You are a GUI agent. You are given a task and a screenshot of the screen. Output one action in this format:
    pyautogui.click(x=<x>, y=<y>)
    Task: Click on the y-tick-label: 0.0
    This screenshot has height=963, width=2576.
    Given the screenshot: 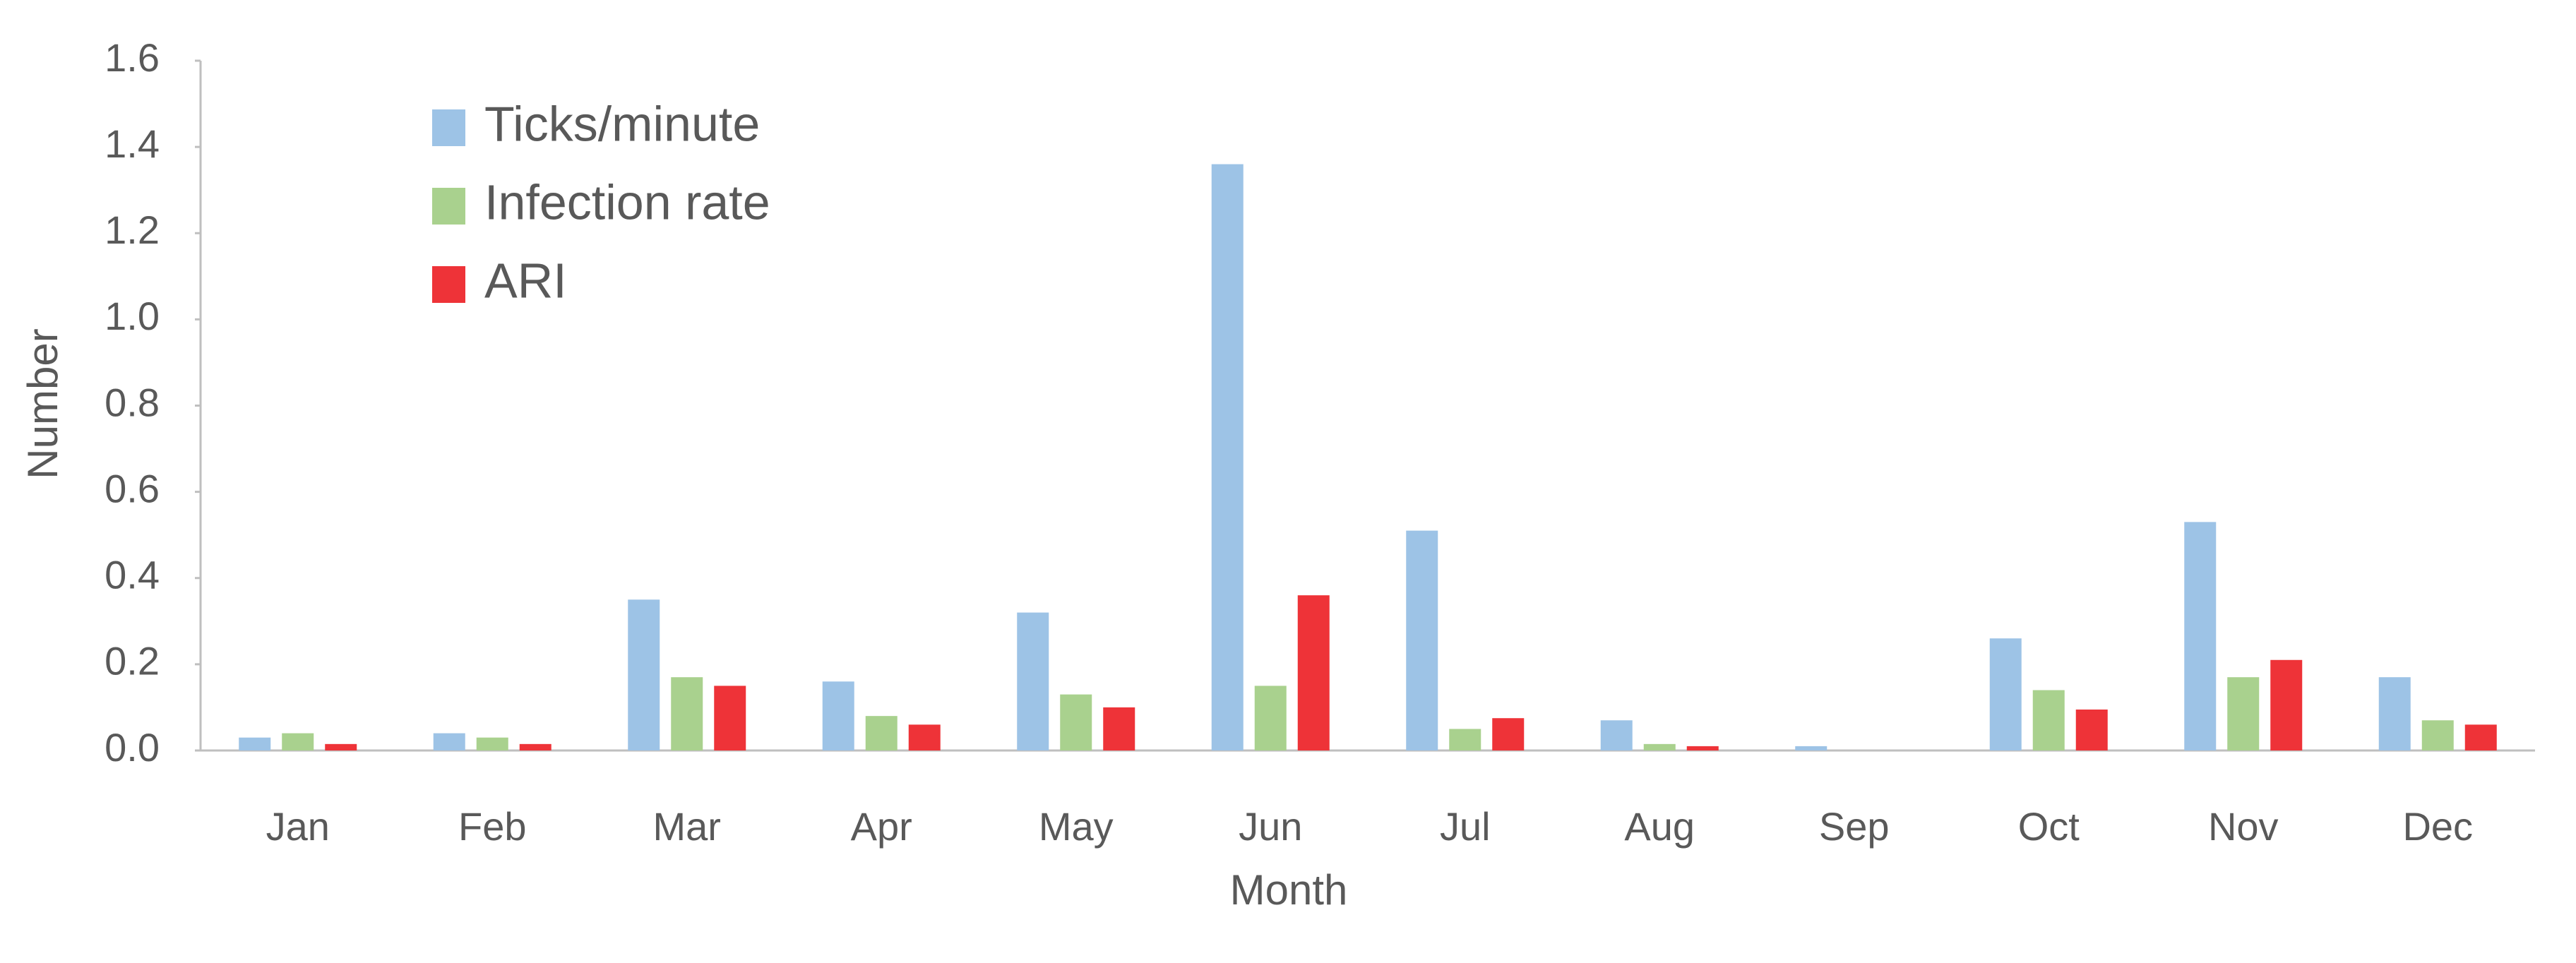 What is the action you would take?
    pyautogui.click(x=132, y=747)
    